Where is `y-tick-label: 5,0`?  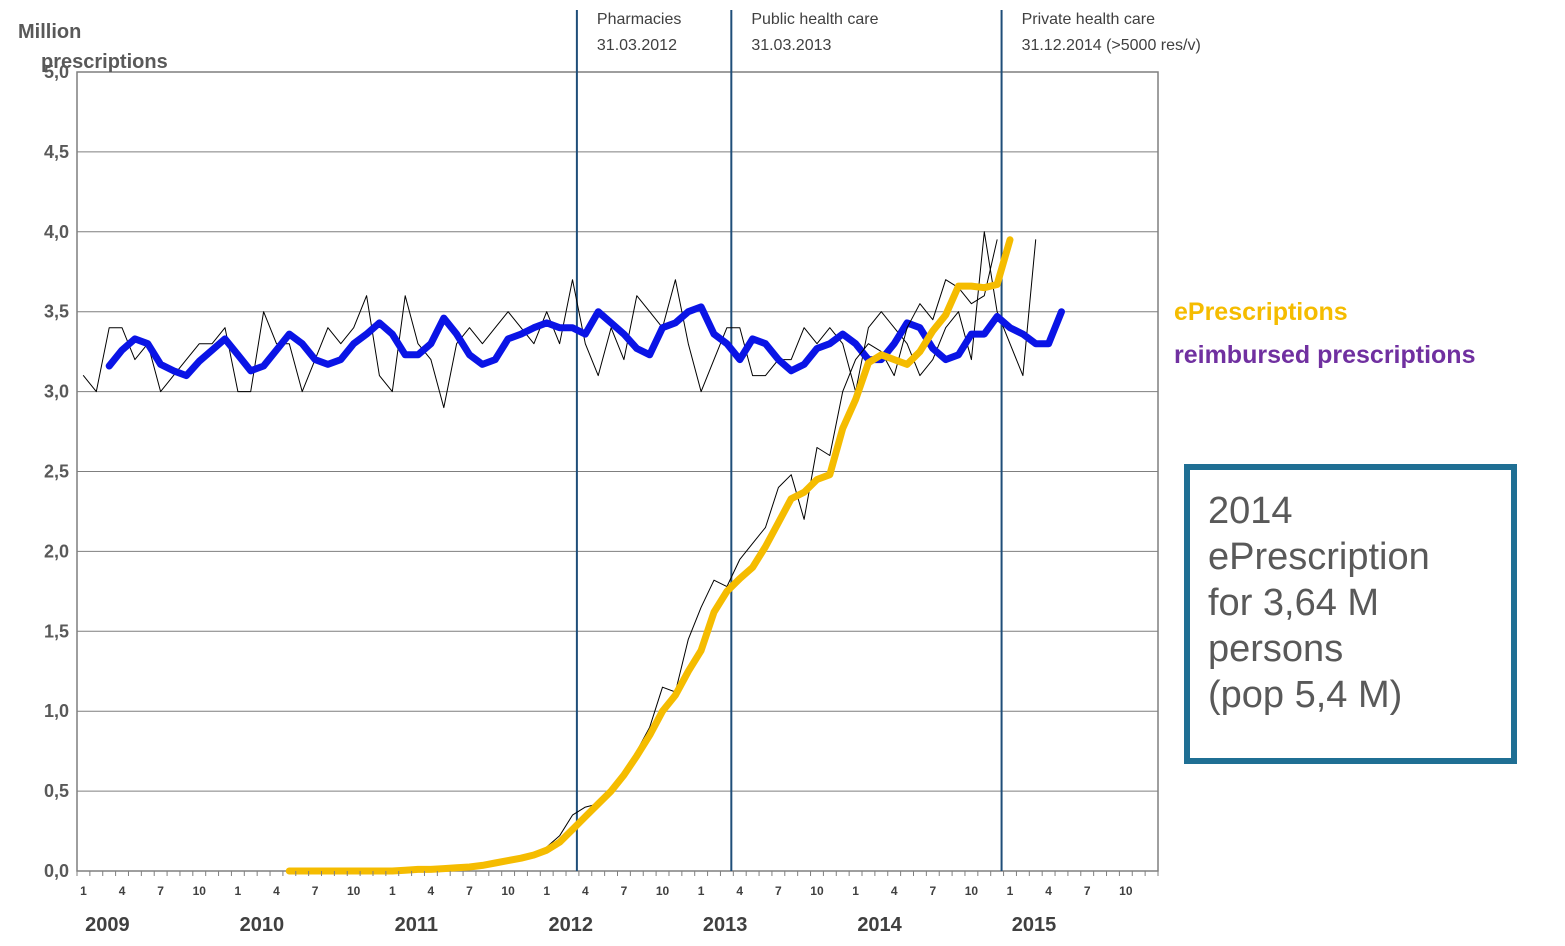
y-tick-label: 5,0 is located at coordinates (56, 72).